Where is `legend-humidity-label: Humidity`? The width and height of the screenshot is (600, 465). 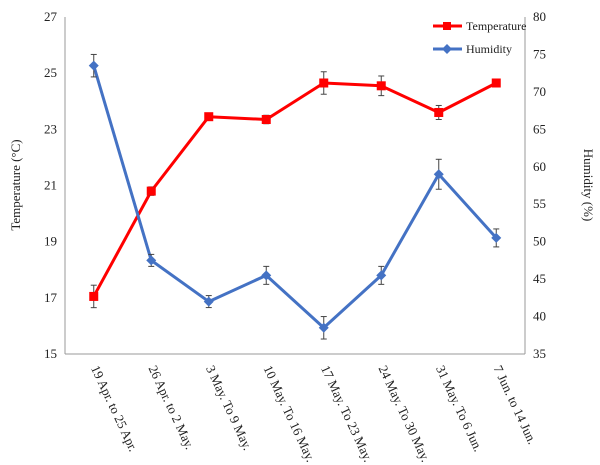 legend-humidity-label: Humidity is located at coordinates (489, 49).